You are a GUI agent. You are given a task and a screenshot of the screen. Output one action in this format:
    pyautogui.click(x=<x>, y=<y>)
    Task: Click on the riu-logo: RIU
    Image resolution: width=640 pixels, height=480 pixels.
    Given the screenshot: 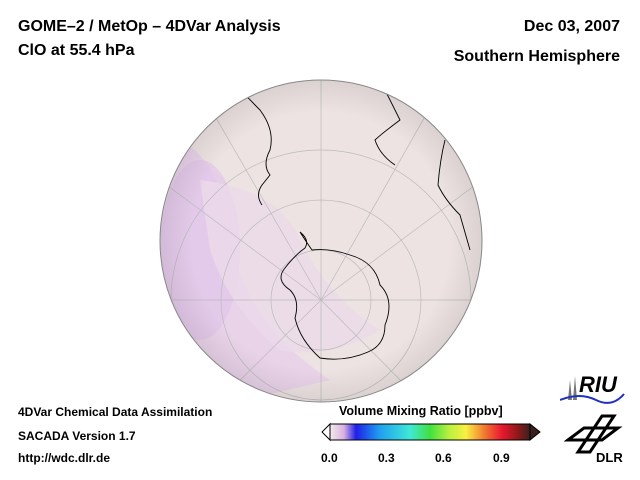 What is the action you would take?
    pyautogui.click(x=593, y=388)
    